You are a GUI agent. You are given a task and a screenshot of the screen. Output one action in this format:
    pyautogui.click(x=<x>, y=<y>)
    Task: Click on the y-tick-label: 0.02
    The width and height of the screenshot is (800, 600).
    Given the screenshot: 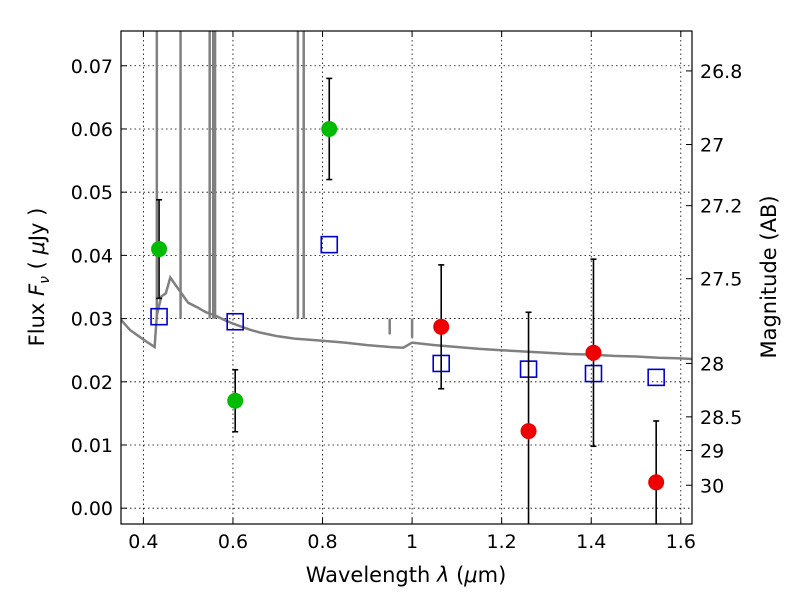 What is the action you would take?
    pyautogui.click(x=92, y=383)
    